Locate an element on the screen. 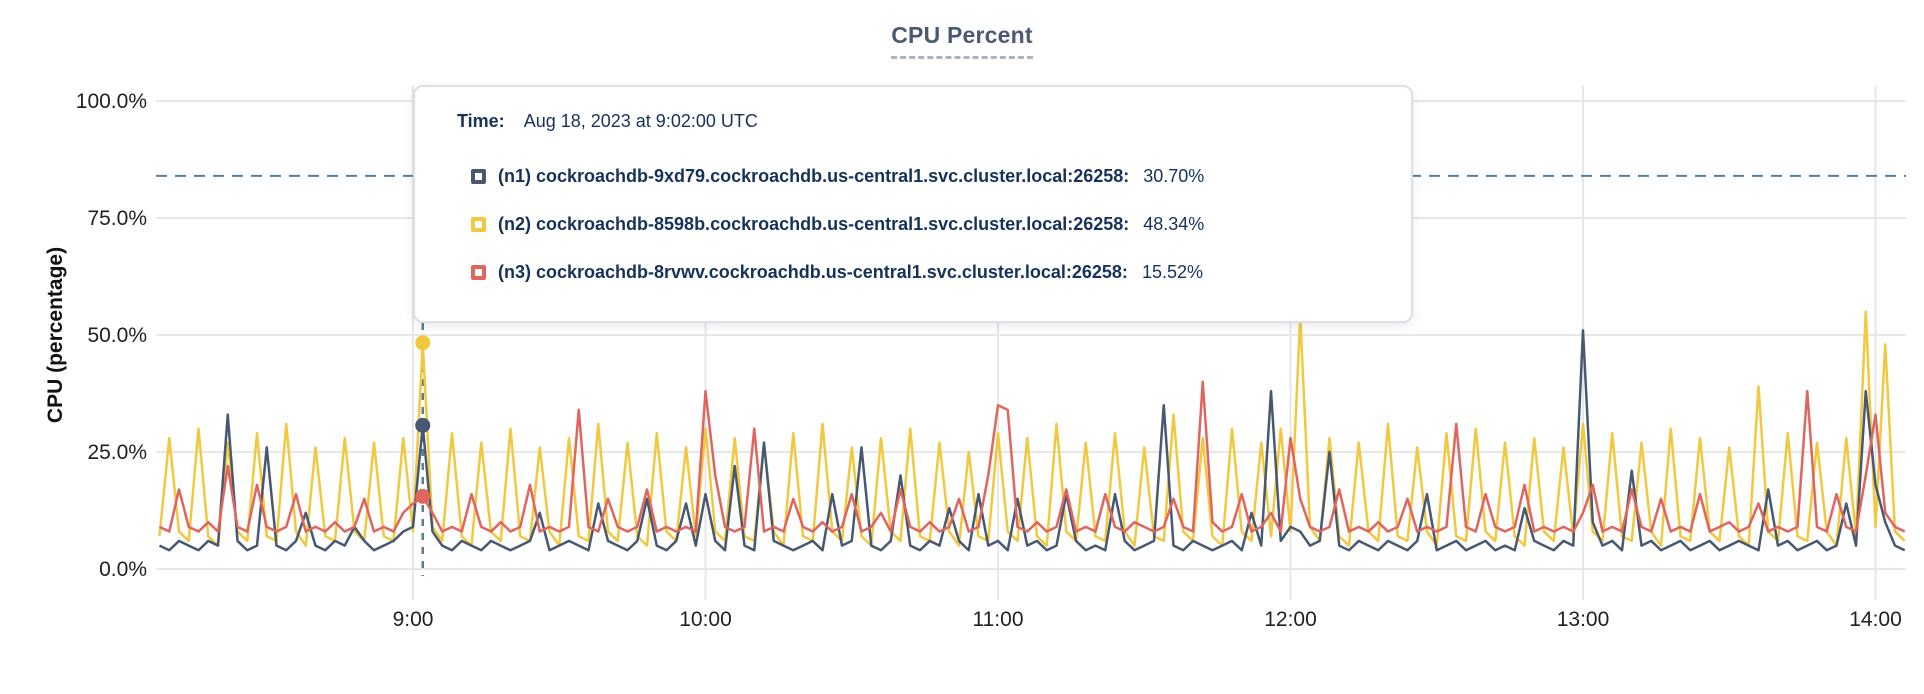 Image resolution: width=1924 pixels, height=694 pixels. chart-title: CPU Percent is located at coordinates (962, 40).